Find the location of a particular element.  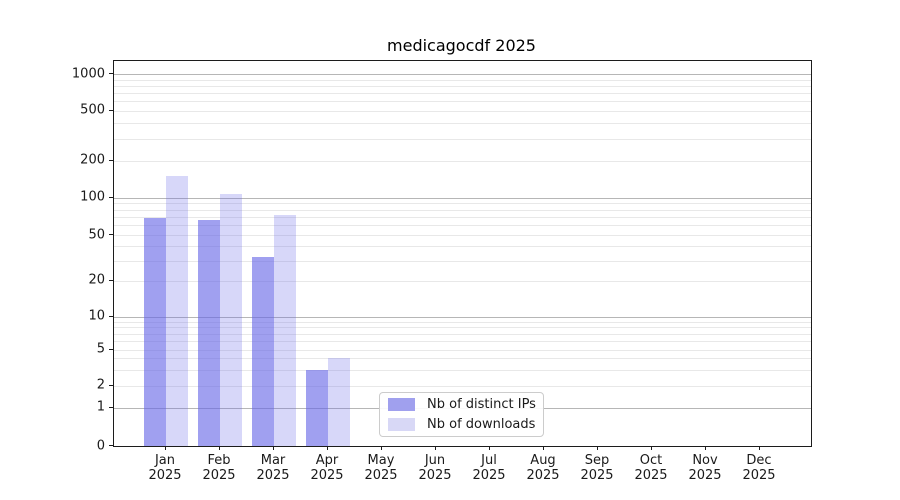

x-tick-label: May 2025 is located at coordinates (380, 468).